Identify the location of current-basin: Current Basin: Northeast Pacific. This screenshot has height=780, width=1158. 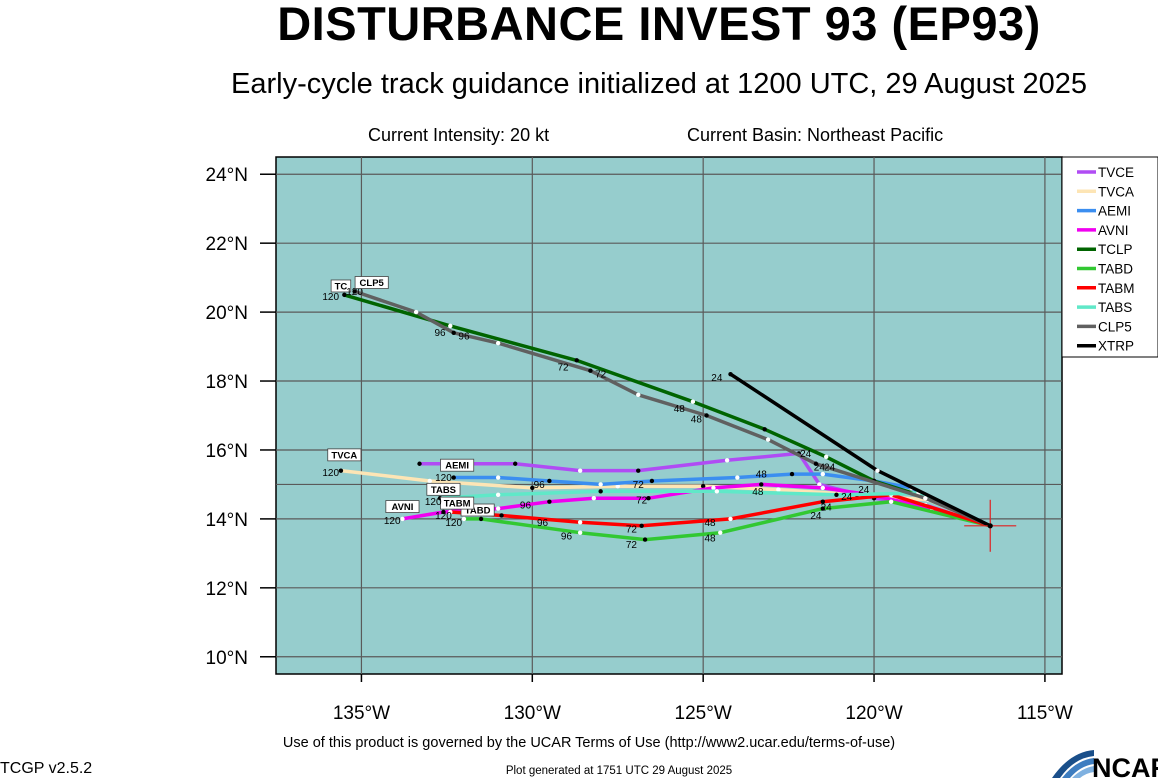
(815, 135).